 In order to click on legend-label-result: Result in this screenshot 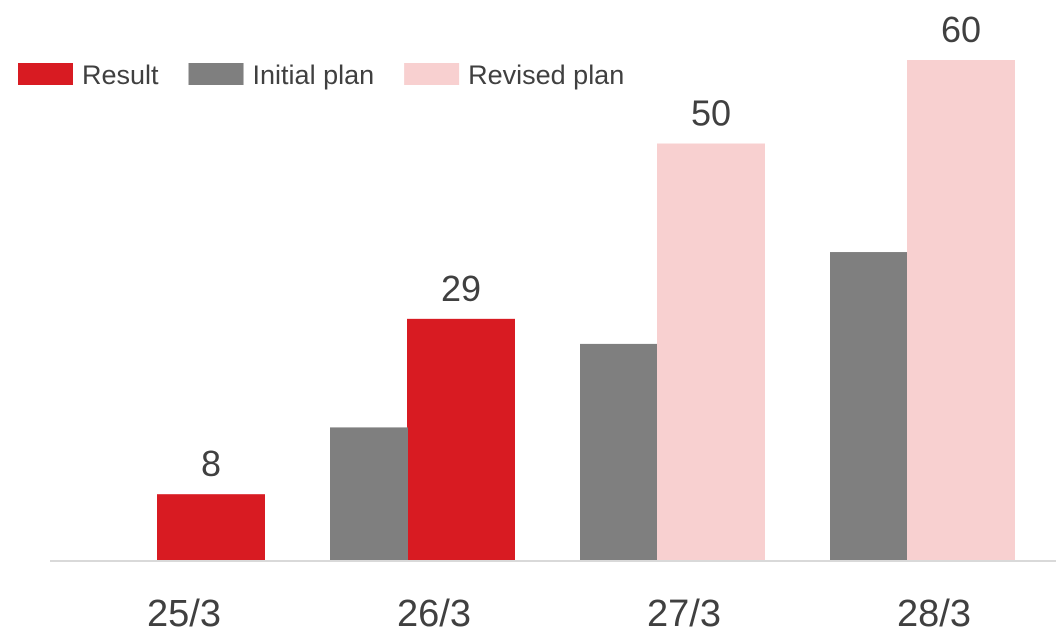, I will do `click(120, 75)`.